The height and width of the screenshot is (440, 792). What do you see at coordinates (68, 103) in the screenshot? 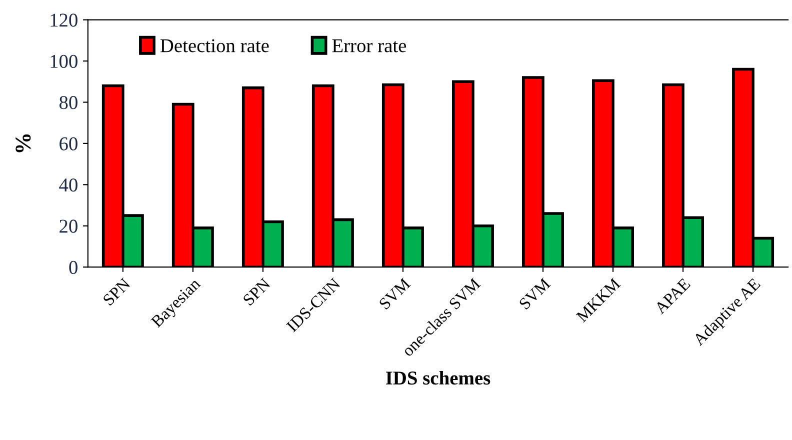
I see `y-tick-label: 80` at bounding box center [68, 103].